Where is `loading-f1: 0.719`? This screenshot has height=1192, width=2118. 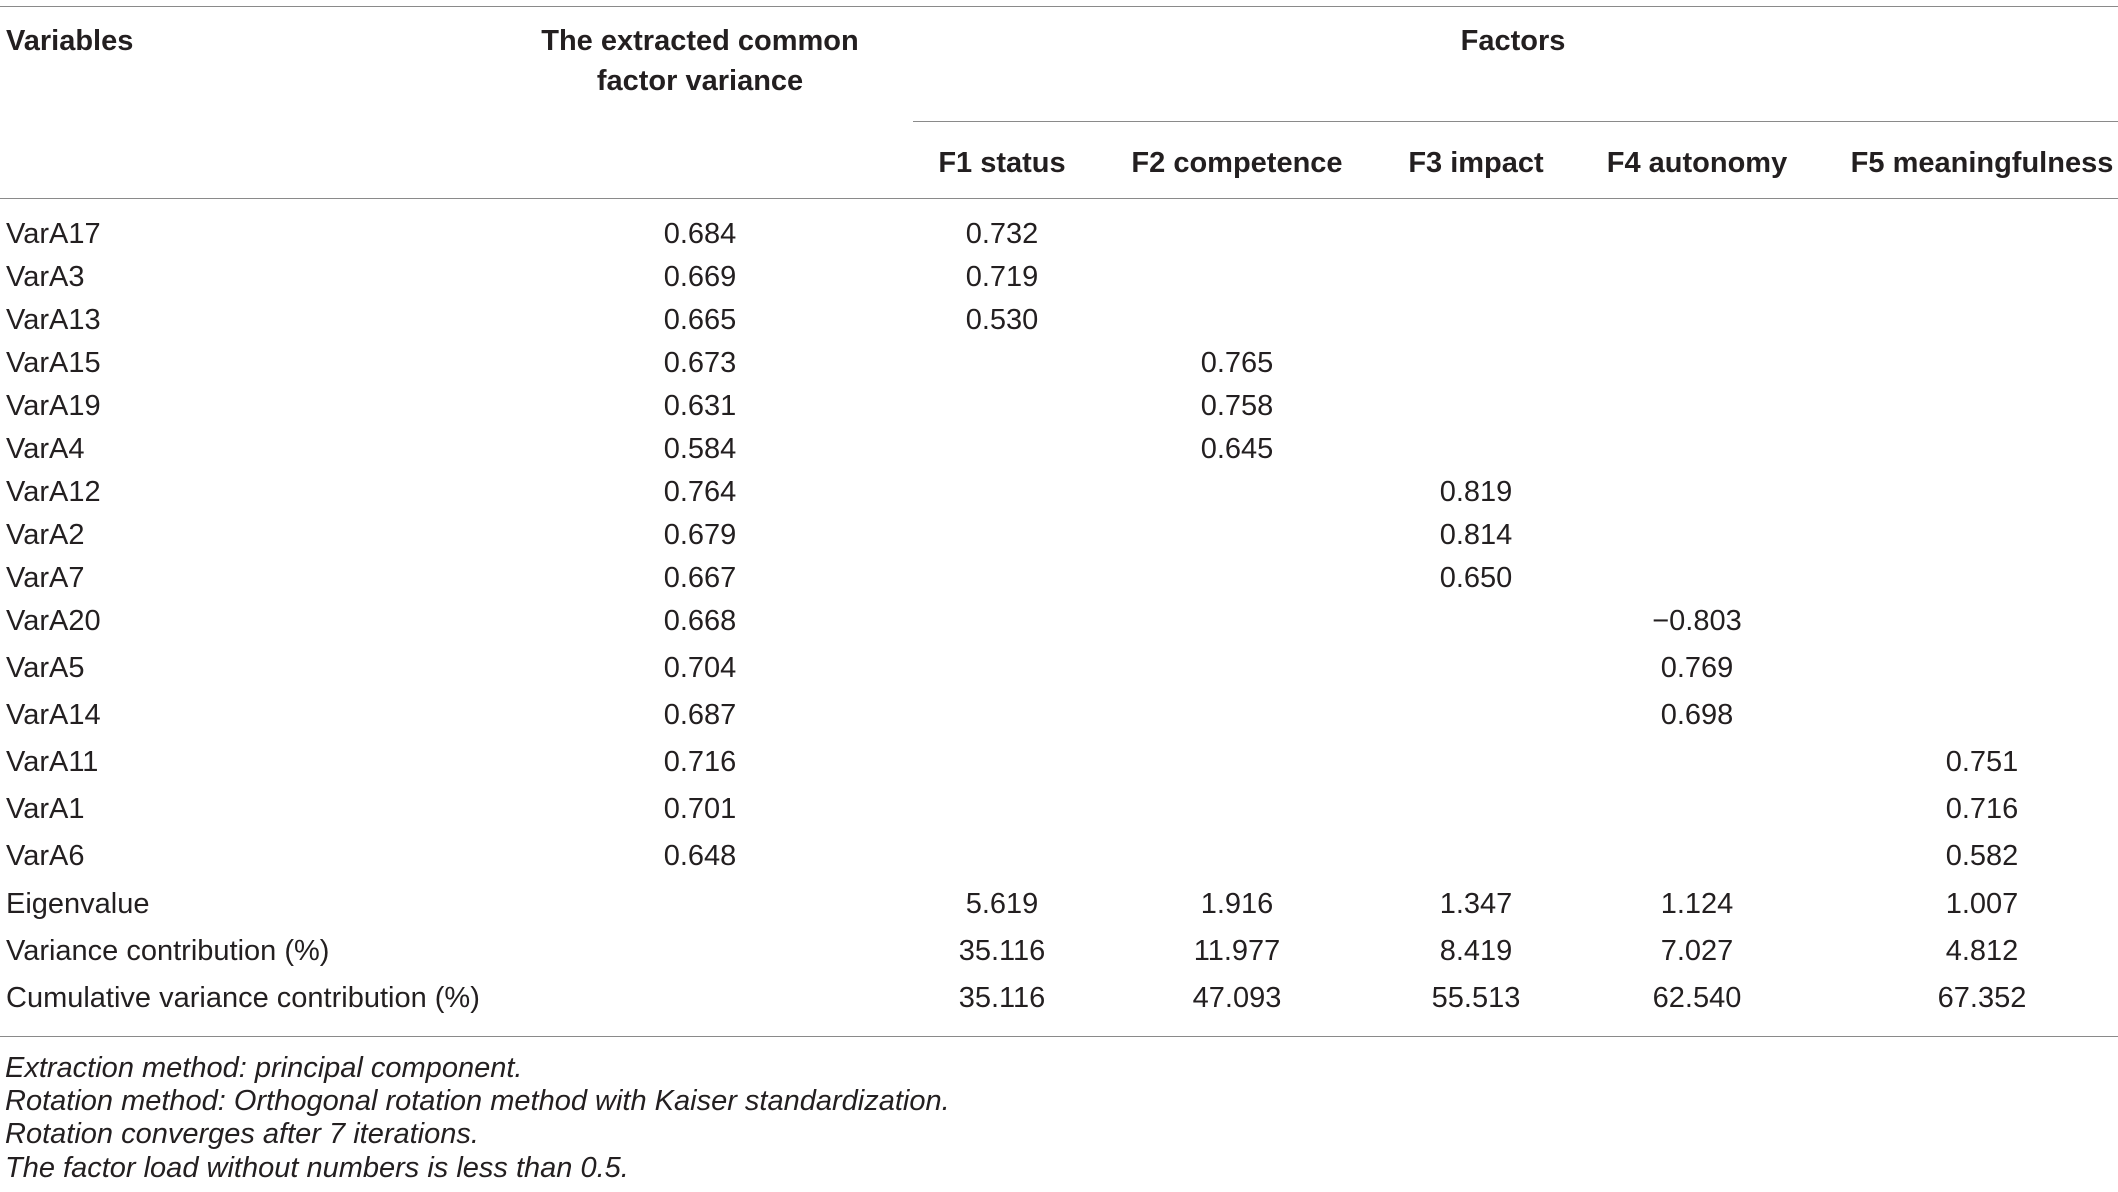 loading-f1: 0.719 is located at coordinates (1002, 277).